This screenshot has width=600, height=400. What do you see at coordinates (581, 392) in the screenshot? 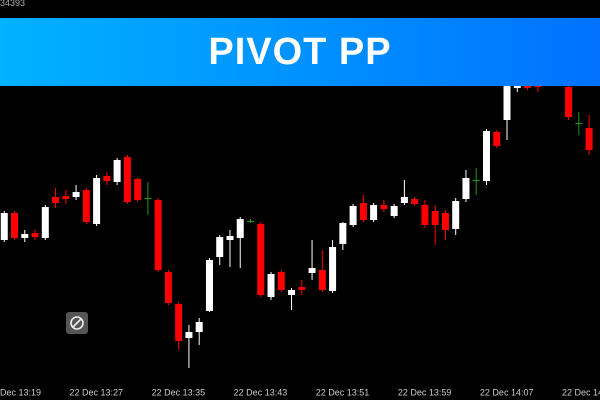
I see `x-tick-label: 22 Dec 14:15` at bounding box center [581, 392].